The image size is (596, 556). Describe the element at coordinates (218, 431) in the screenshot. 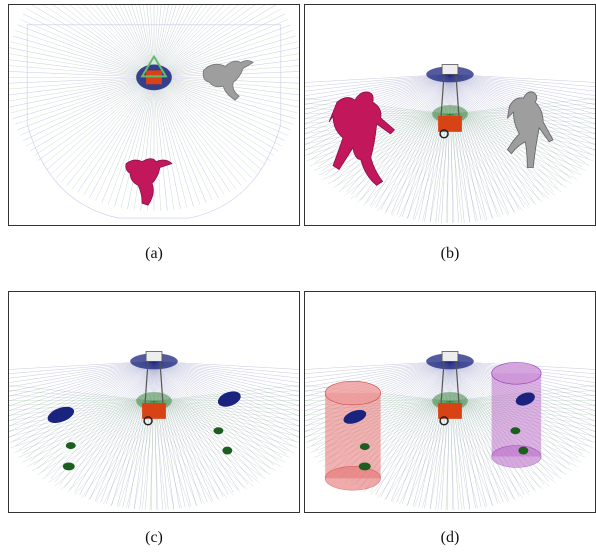

I see `green-detection` at that location.